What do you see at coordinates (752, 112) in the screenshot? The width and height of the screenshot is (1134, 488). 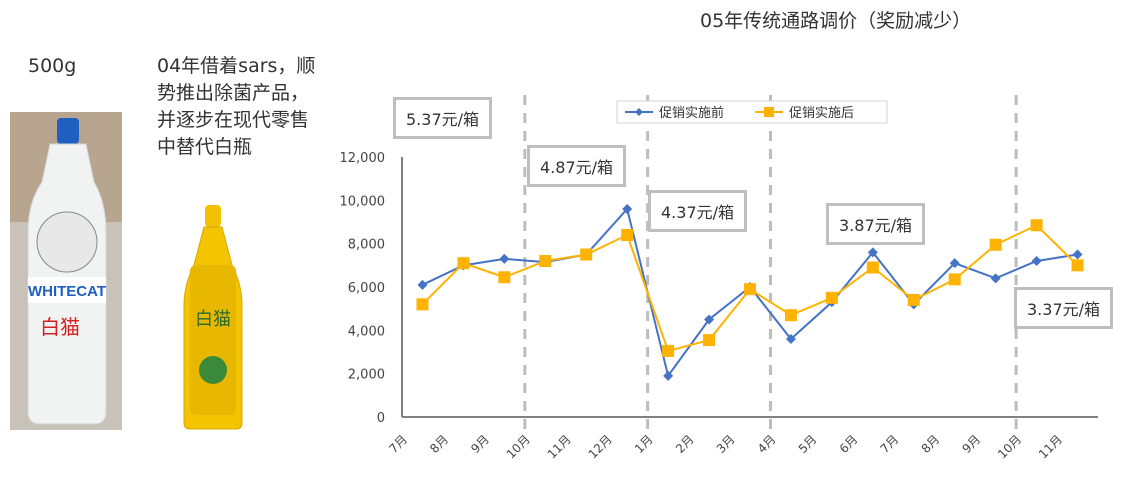 I see `legend-box` at bounding box center [752, 112].